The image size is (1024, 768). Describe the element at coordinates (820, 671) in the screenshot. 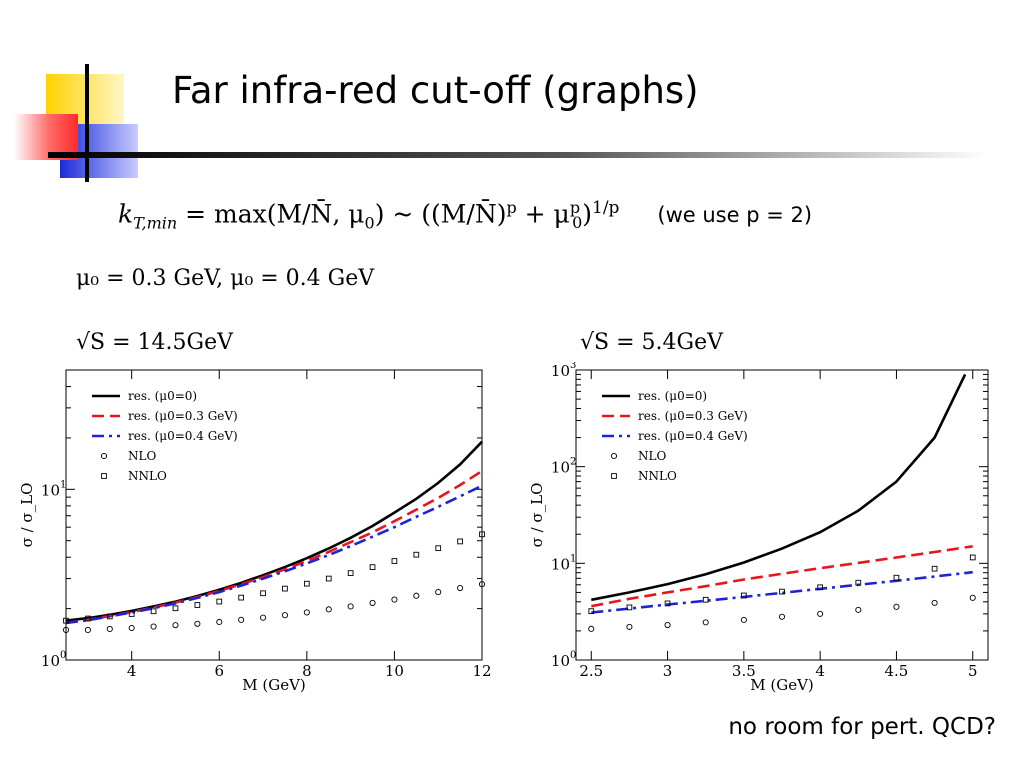

I see `x-tick-label: 4` at that location.